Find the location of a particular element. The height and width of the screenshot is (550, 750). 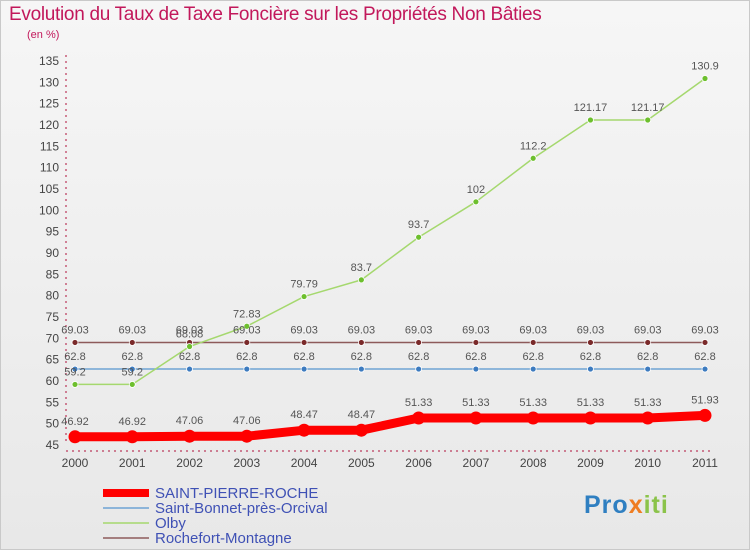

x-tick-label: 2011 is located at coordinates (705, 463).